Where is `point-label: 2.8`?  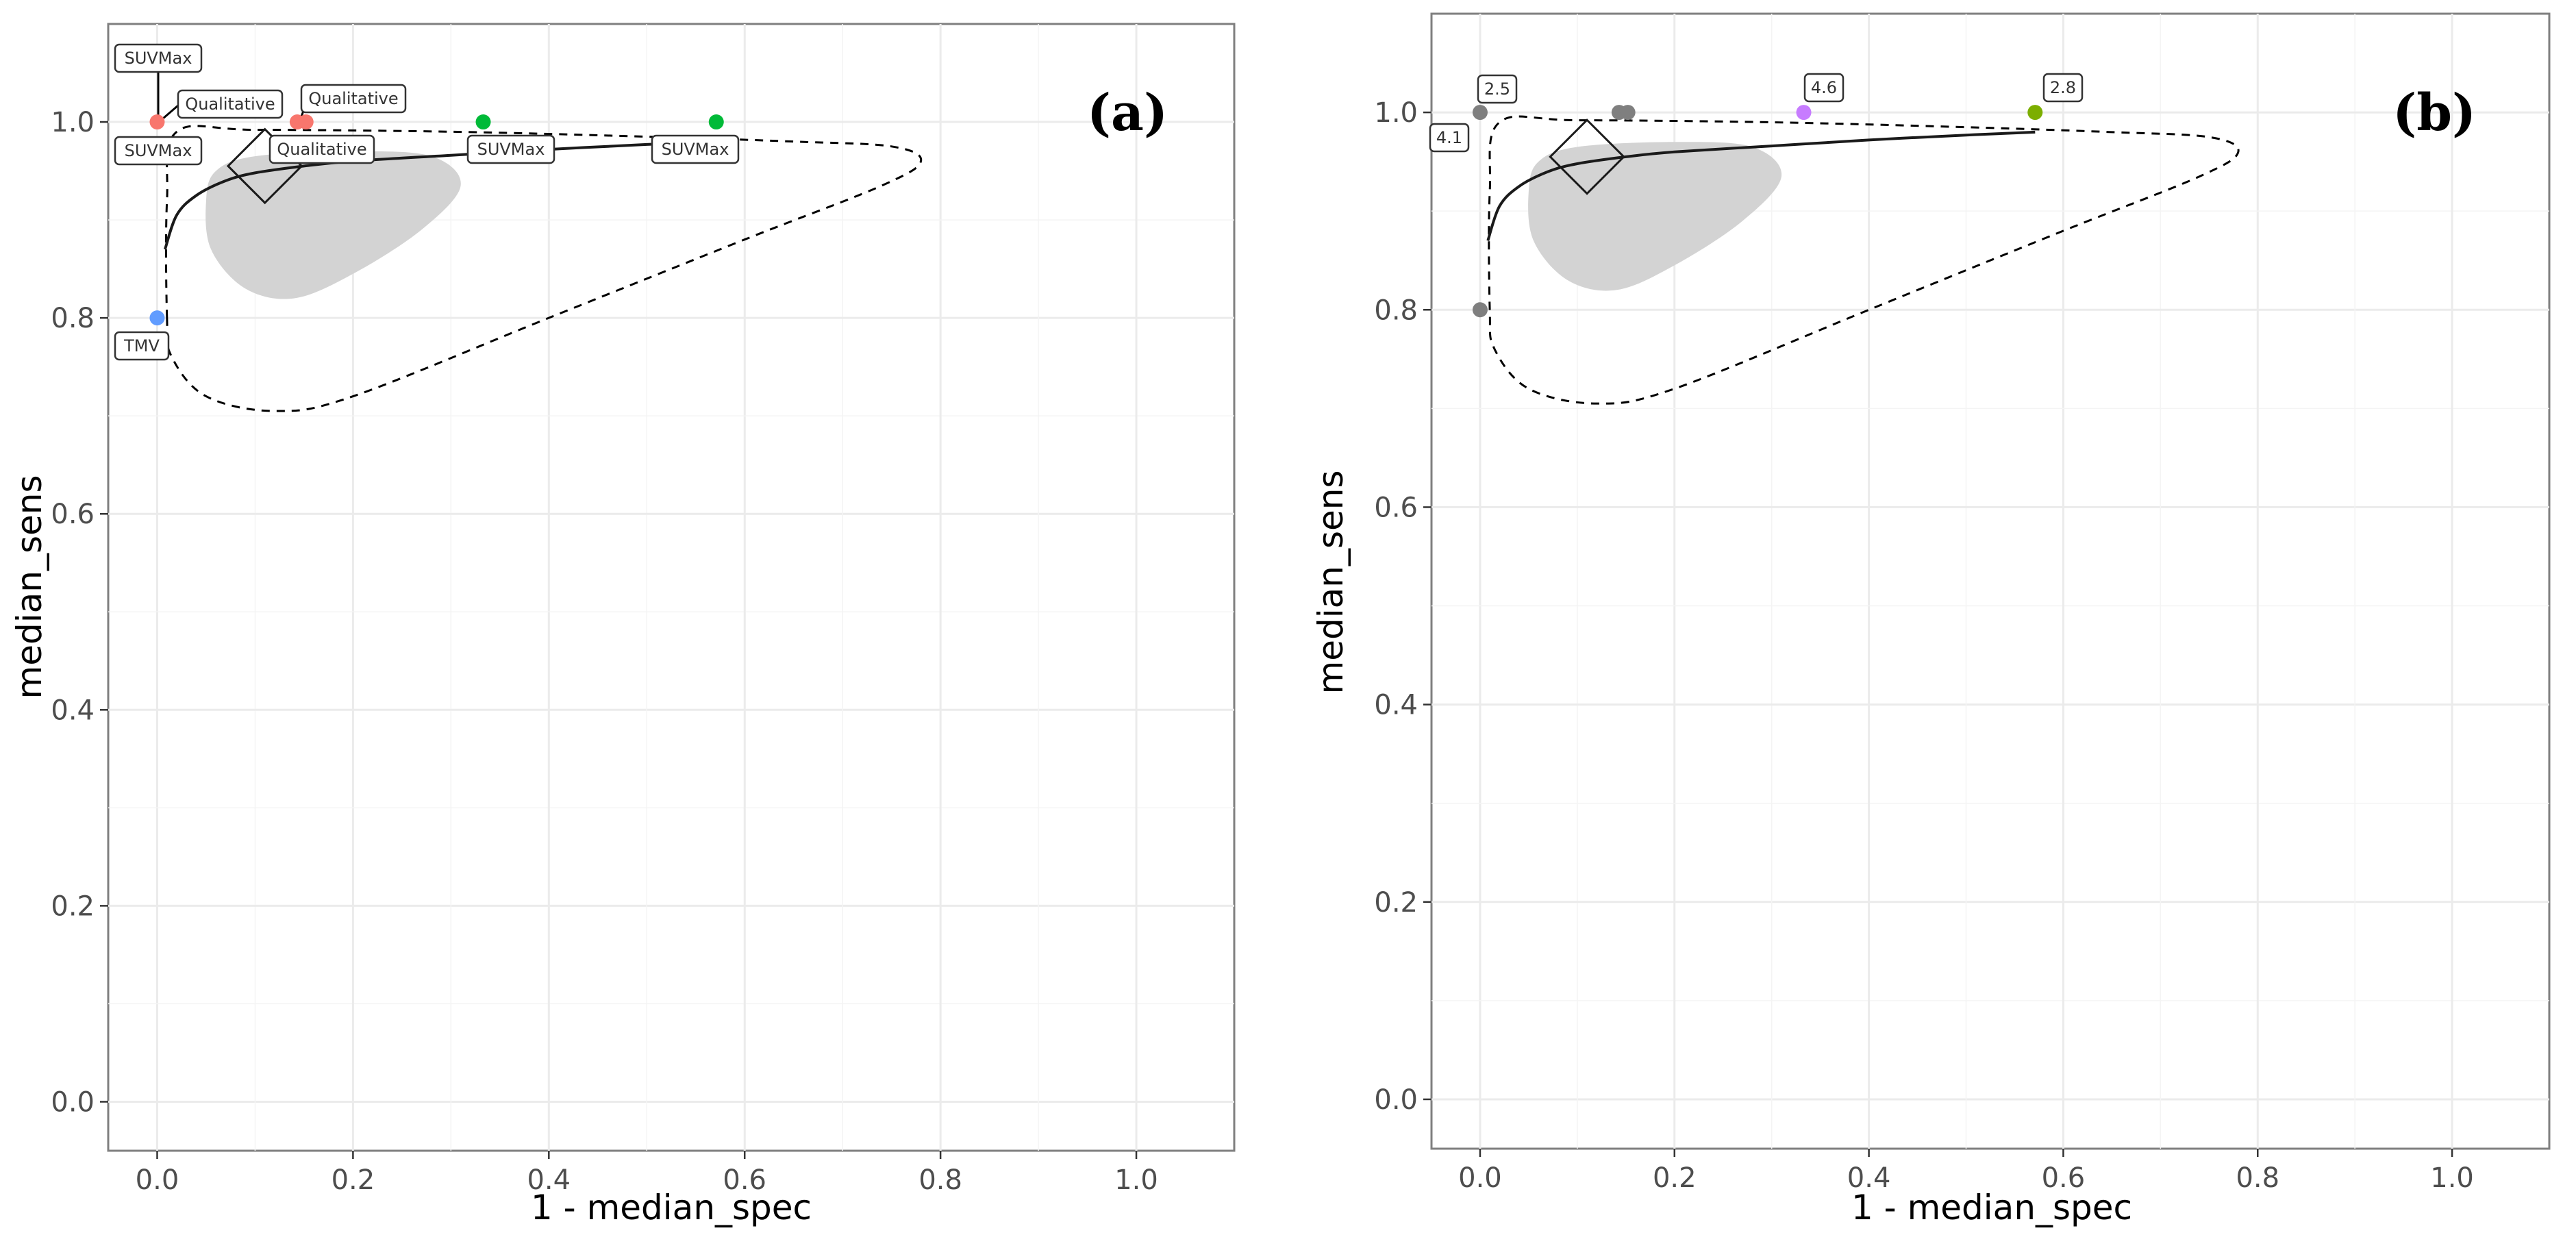
point-label: 2.8 is located at coordinates (2063, 88).